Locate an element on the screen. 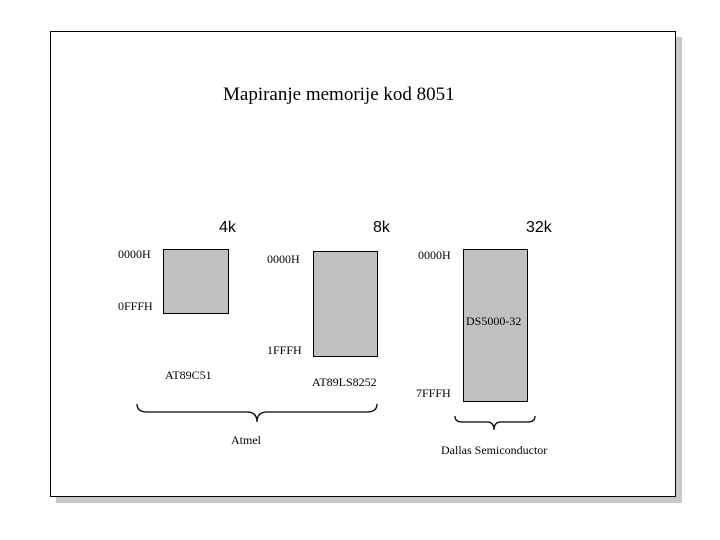  at89ls8252-memory-block is located at coordinates (345, 304).